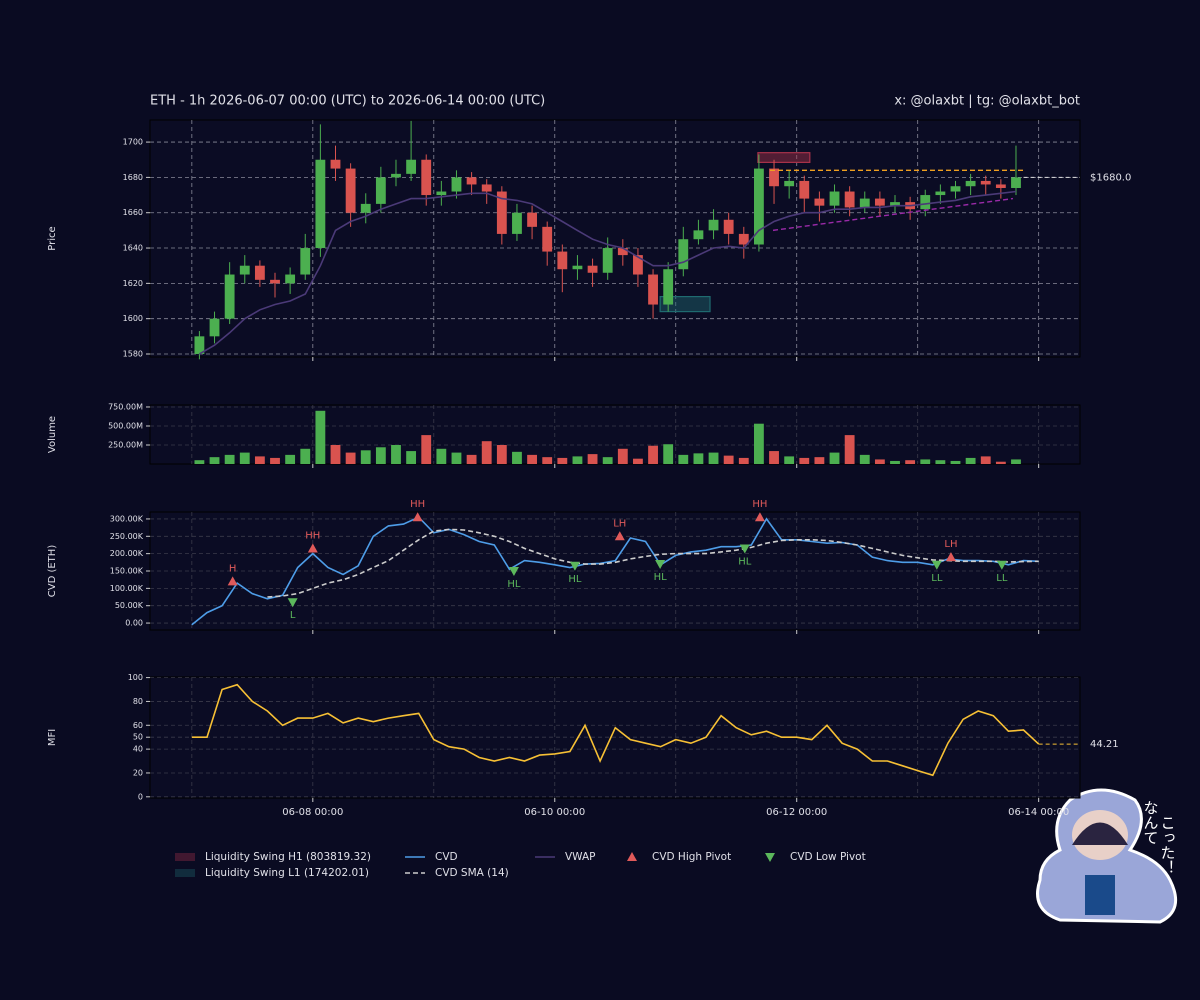  Describe the element at coordinates (133, 142) in the screenshot. I see `y-tick-label: 1700` at that location.